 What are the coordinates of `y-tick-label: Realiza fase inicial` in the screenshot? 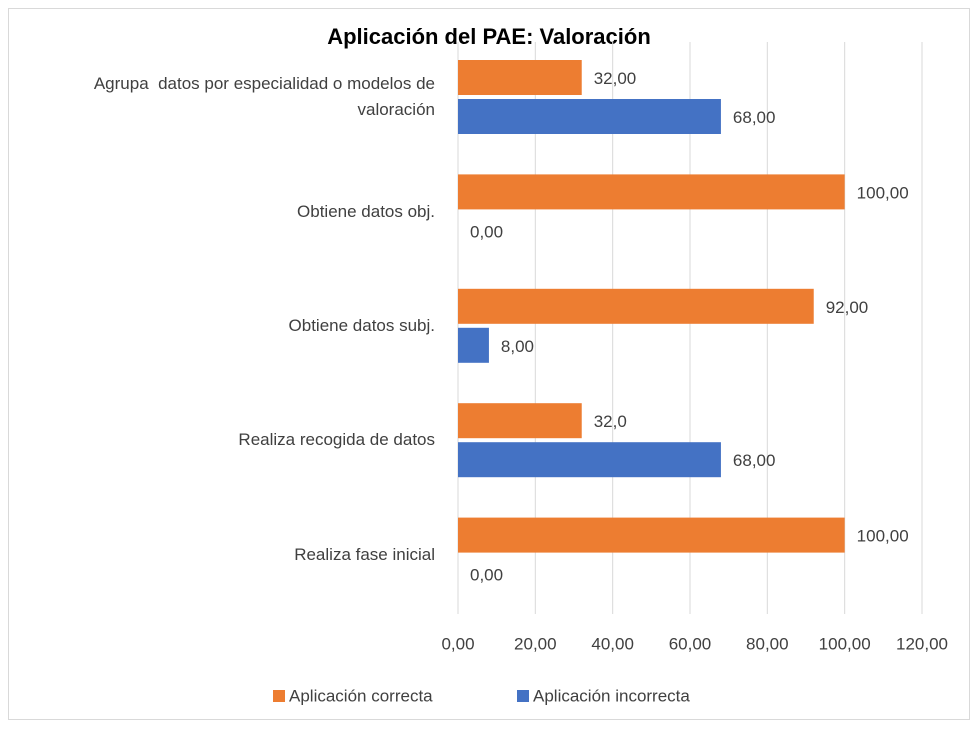 It's located at (364, 554).